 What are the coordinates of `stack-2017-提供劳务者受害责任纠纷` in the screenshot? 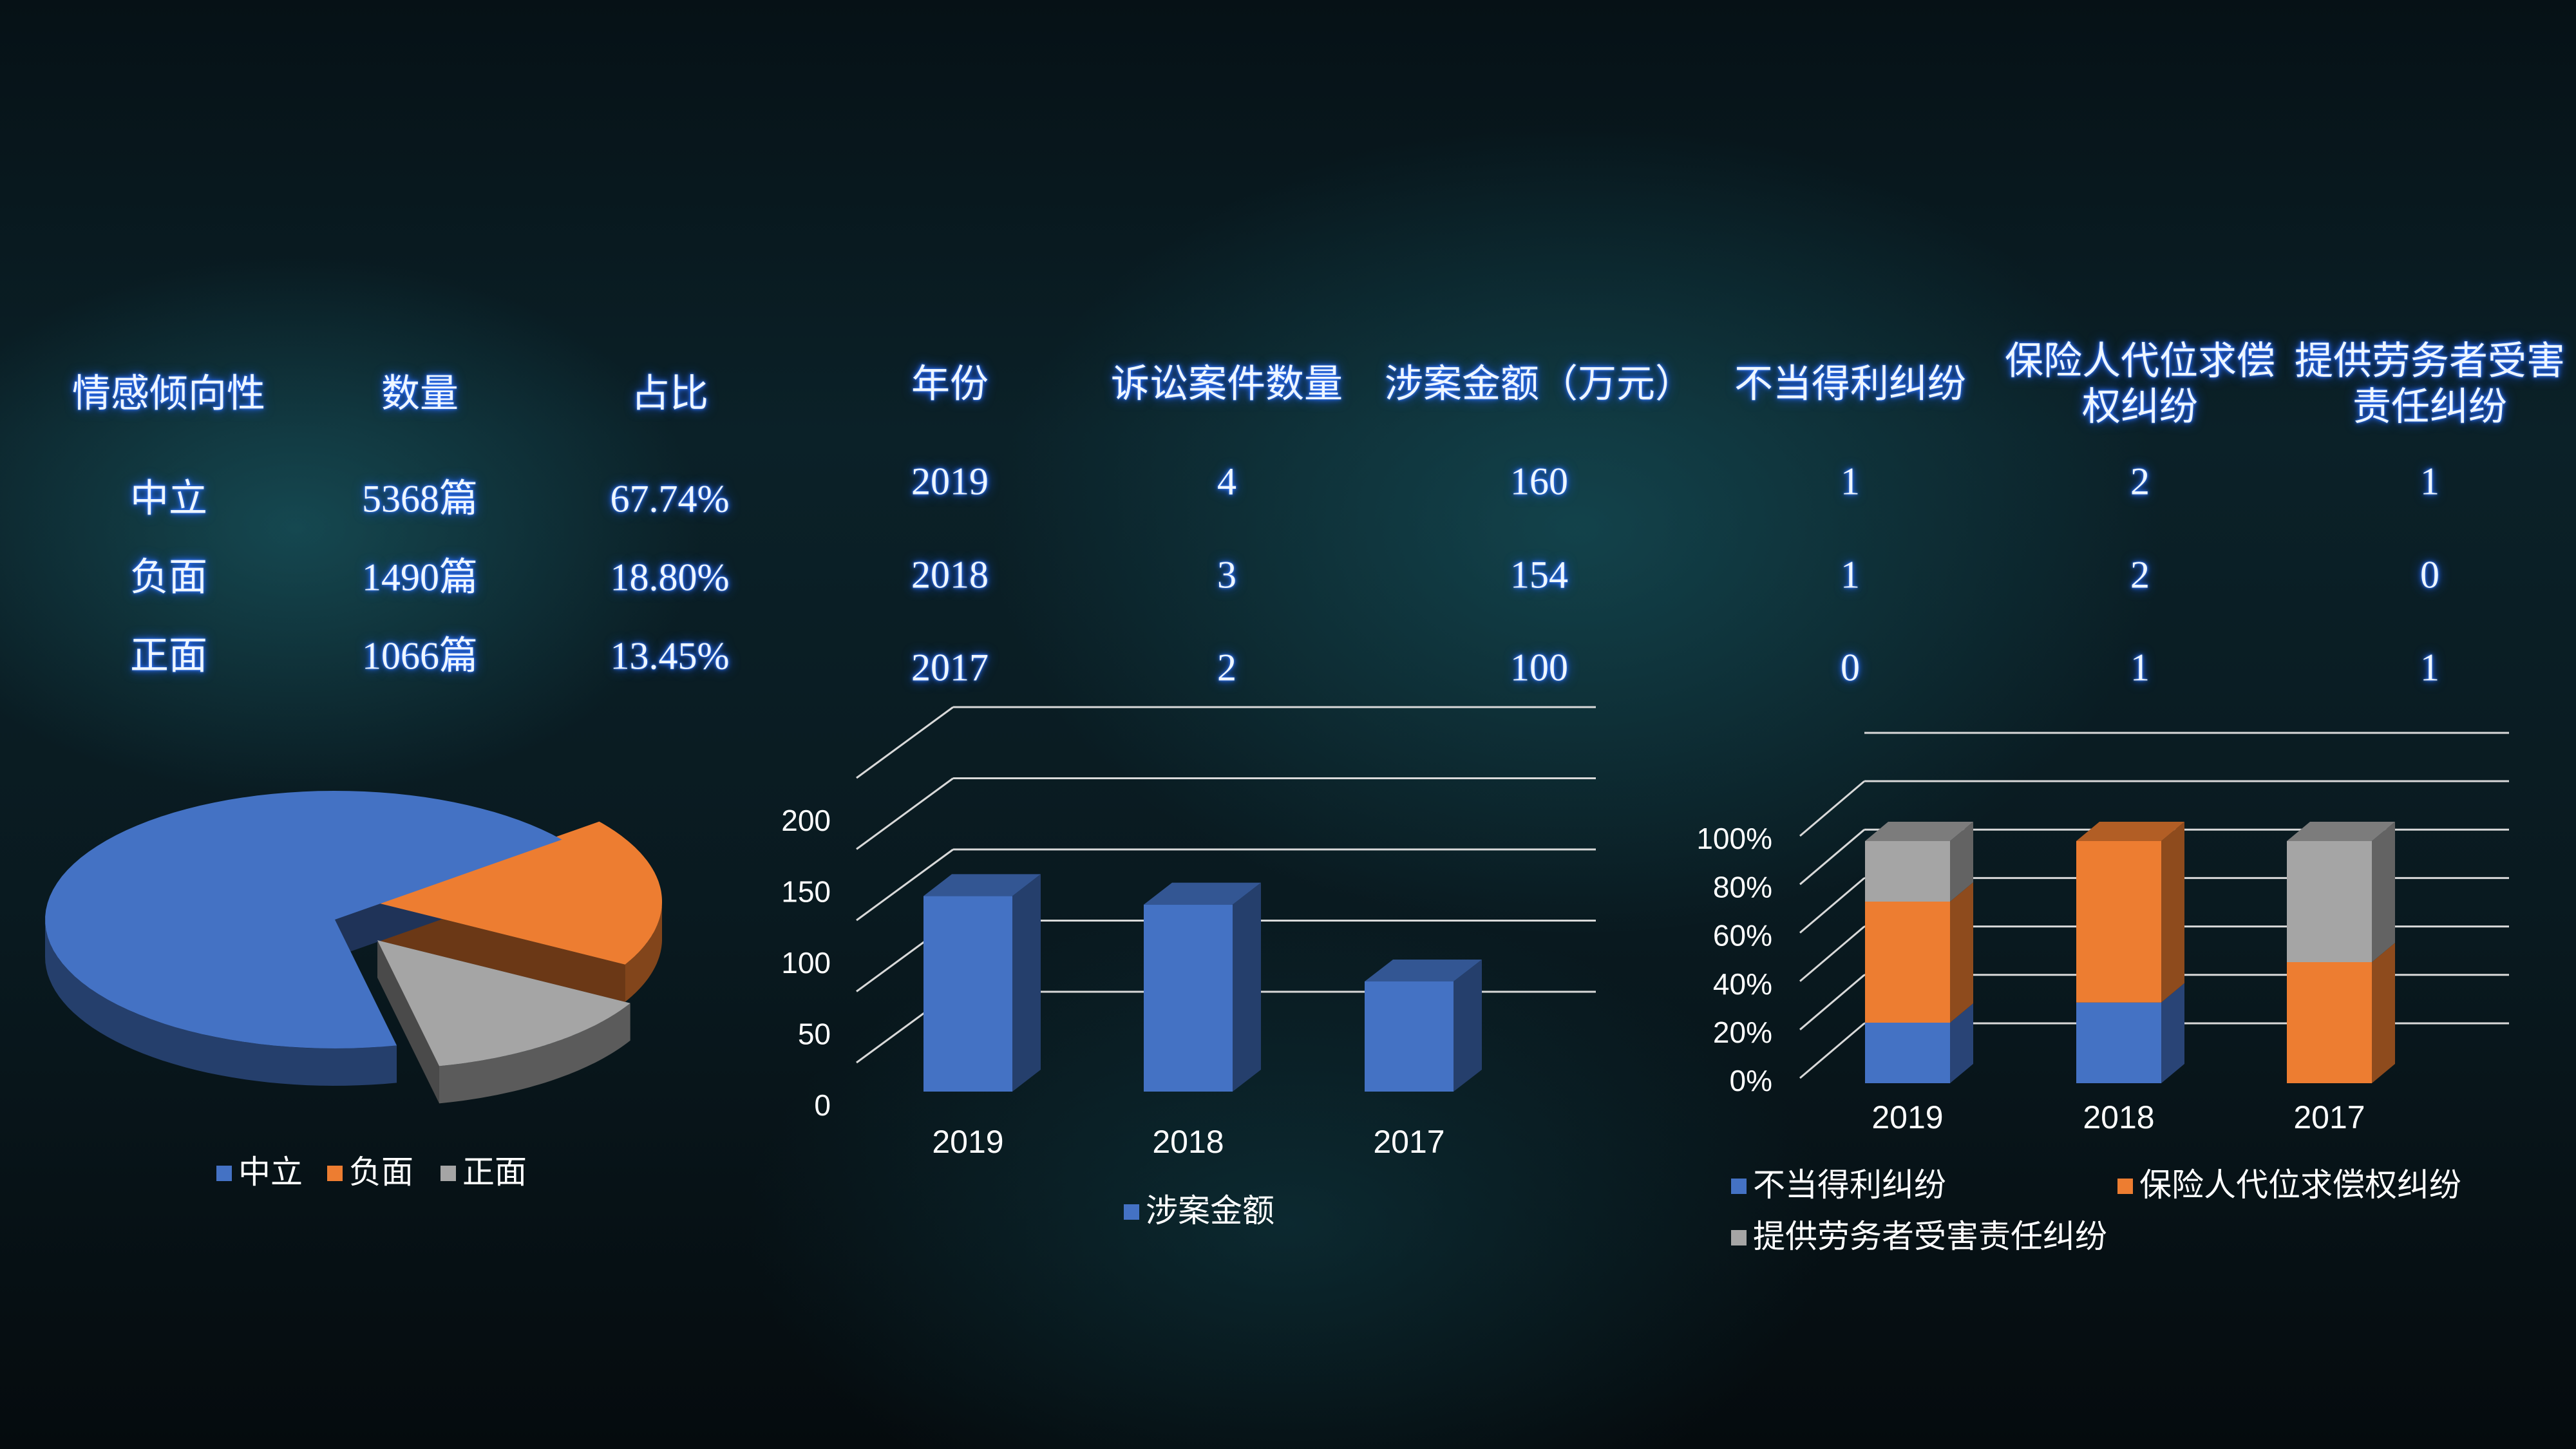 It's located at (2330, 902).